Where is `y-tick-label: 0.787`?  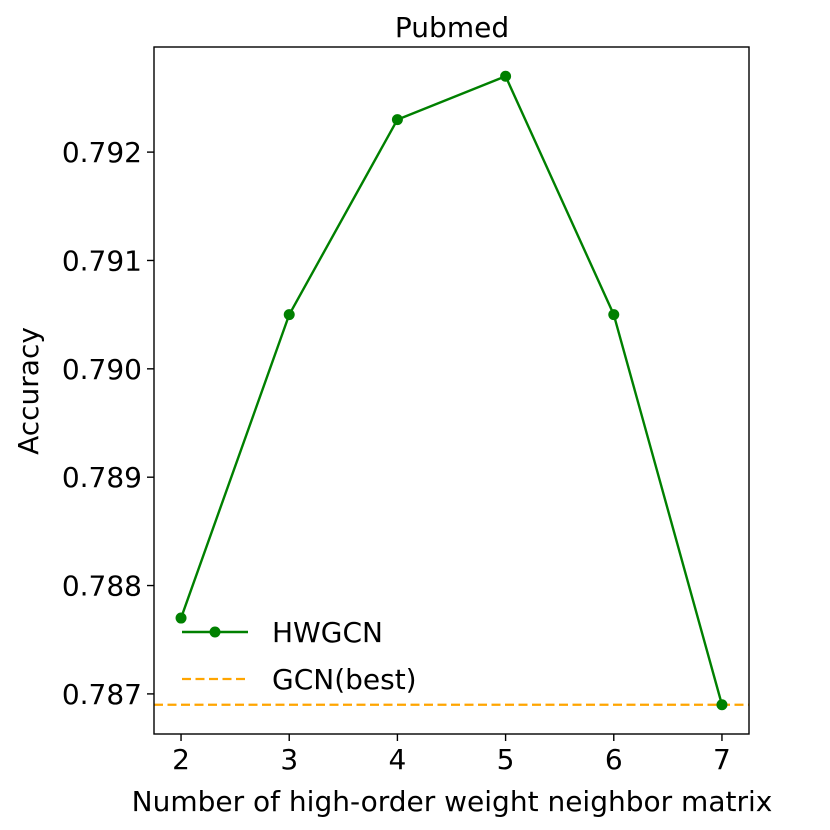 y-tick-label: 0.787 is located at coordinates (102, 694).